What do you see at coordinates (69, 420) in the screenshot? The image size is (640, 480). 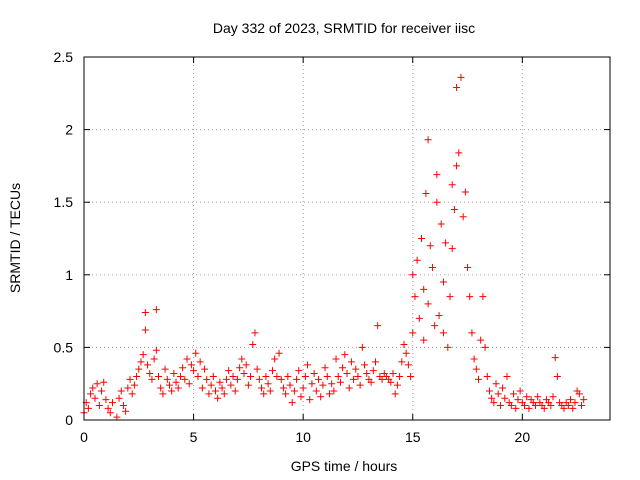 I see `y-tick-label: 0` at bounding box center [69, 420].